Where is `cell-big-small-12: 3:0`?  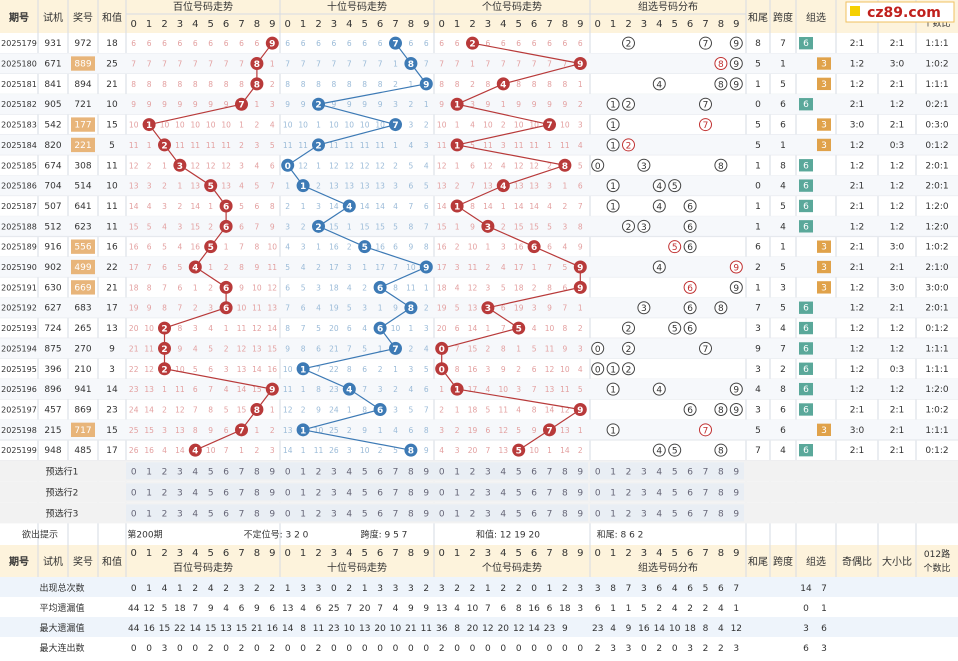 cell-big-small-12: 3:0 is located at coordinates (897, 288).